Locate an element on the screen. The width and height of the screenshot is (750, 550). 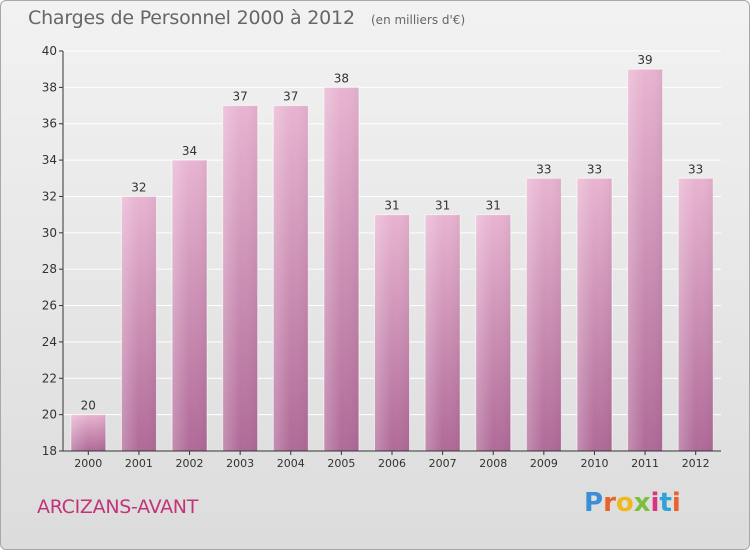
y-tick-label: 32 is located at coordinates (49, 196).